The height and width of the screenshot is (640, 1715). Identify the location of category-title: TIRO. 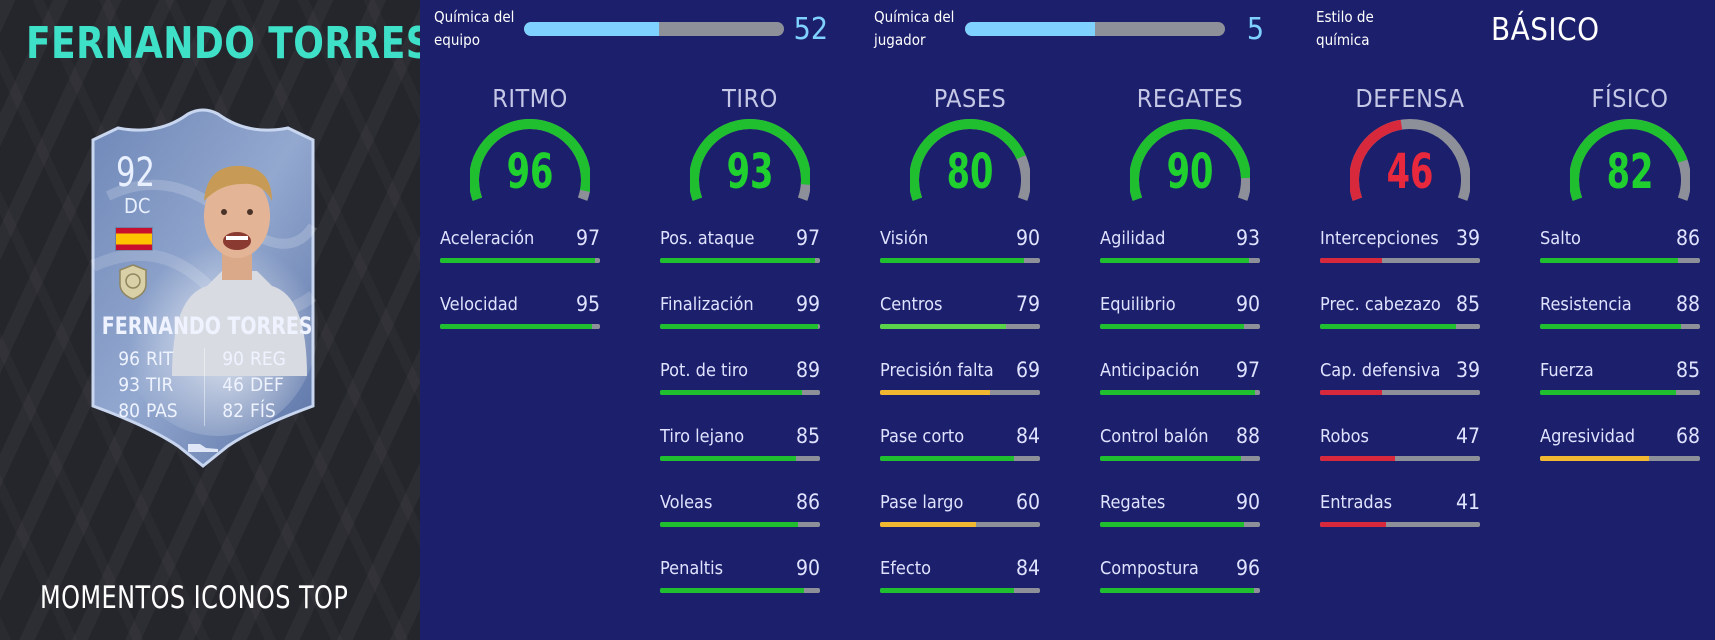
(750, 98).